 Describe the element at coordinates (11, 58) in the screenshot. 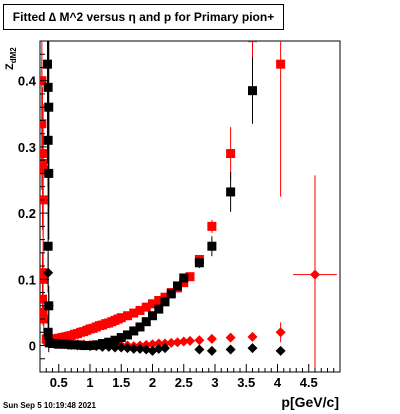

I see `y-axis-label: ZdM2` at that location.